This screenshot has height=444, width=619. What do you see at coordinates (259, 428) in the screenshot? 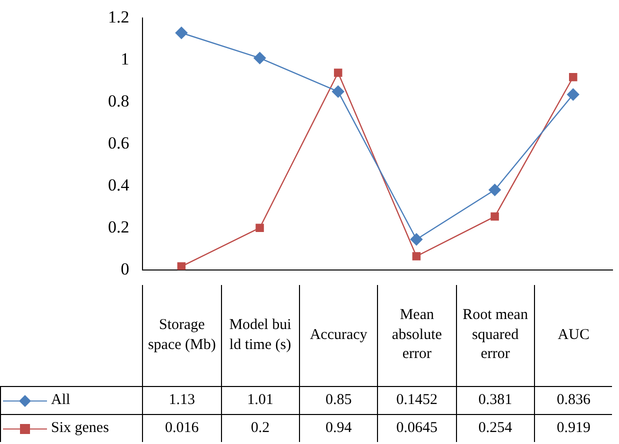
I see `data-label: 0.2` at bounding box center [259, 428].